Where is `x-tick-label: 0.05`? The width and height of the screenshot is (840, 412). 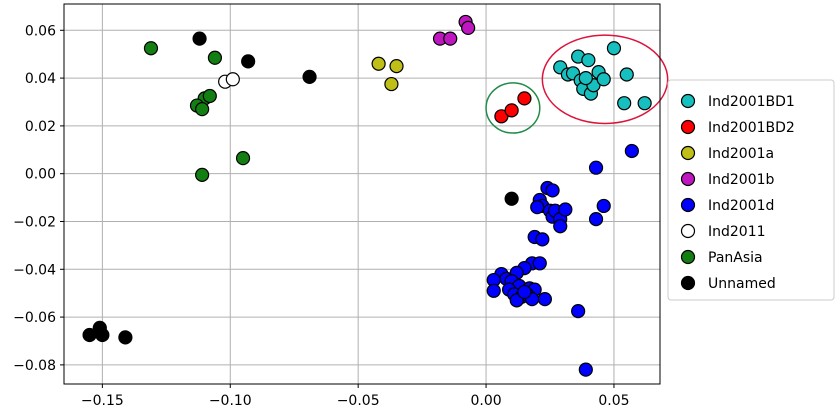
x-tick-label: 0.05 is located at coordinates (613, 401).